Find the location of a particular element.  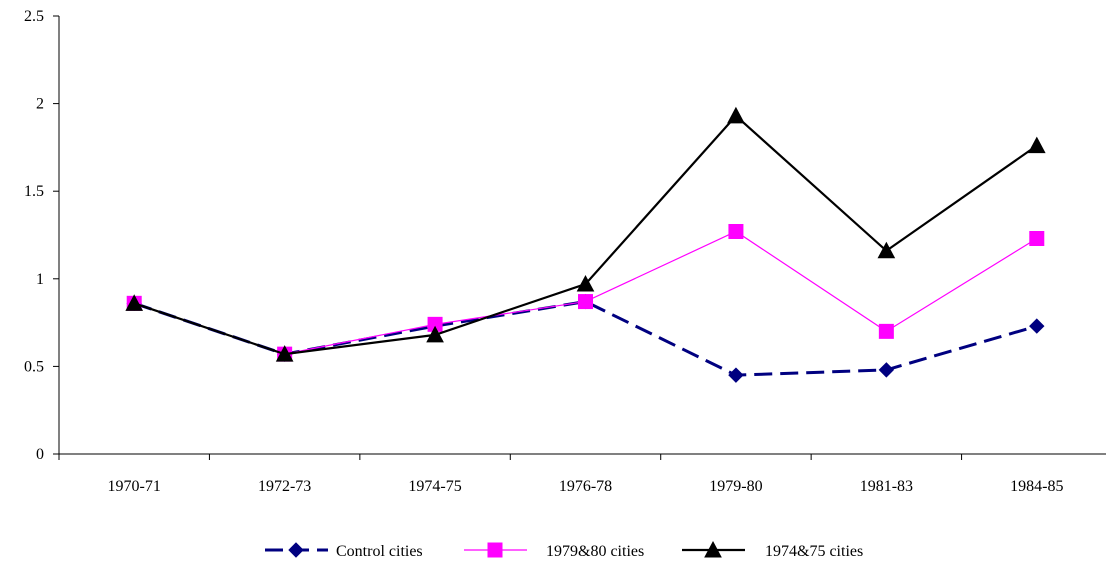

x-tick-label: 1976-78 is located at coordinates (585, 486).